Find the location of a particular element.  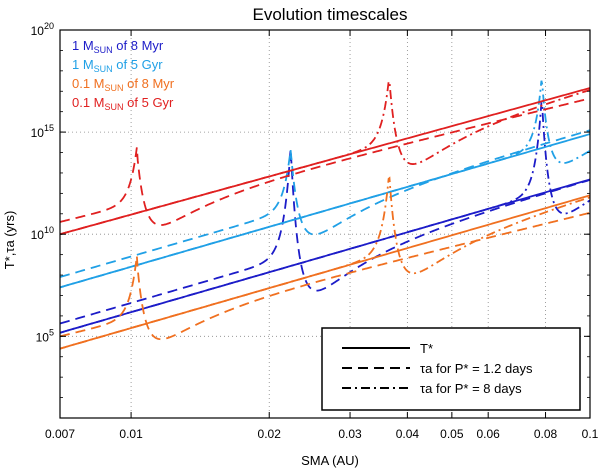

y-tick-exp: 15 is located at coordinates (49, 128).